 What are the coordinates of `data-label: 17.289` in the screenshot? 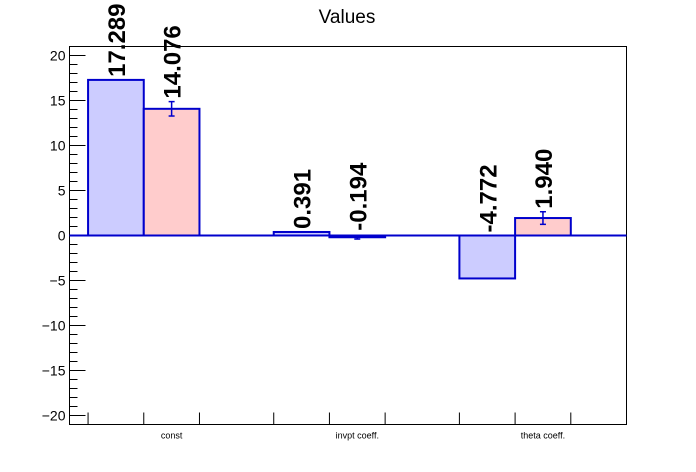 It's located at (117, 39).